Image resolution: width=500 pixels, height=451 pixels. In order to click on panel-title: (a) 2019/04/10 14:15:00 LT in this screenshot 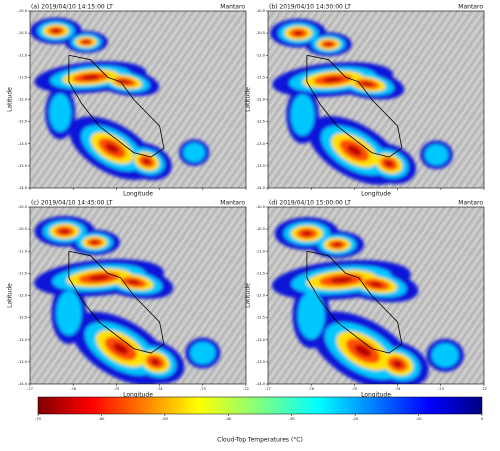, I will do `click(72, 7)`.